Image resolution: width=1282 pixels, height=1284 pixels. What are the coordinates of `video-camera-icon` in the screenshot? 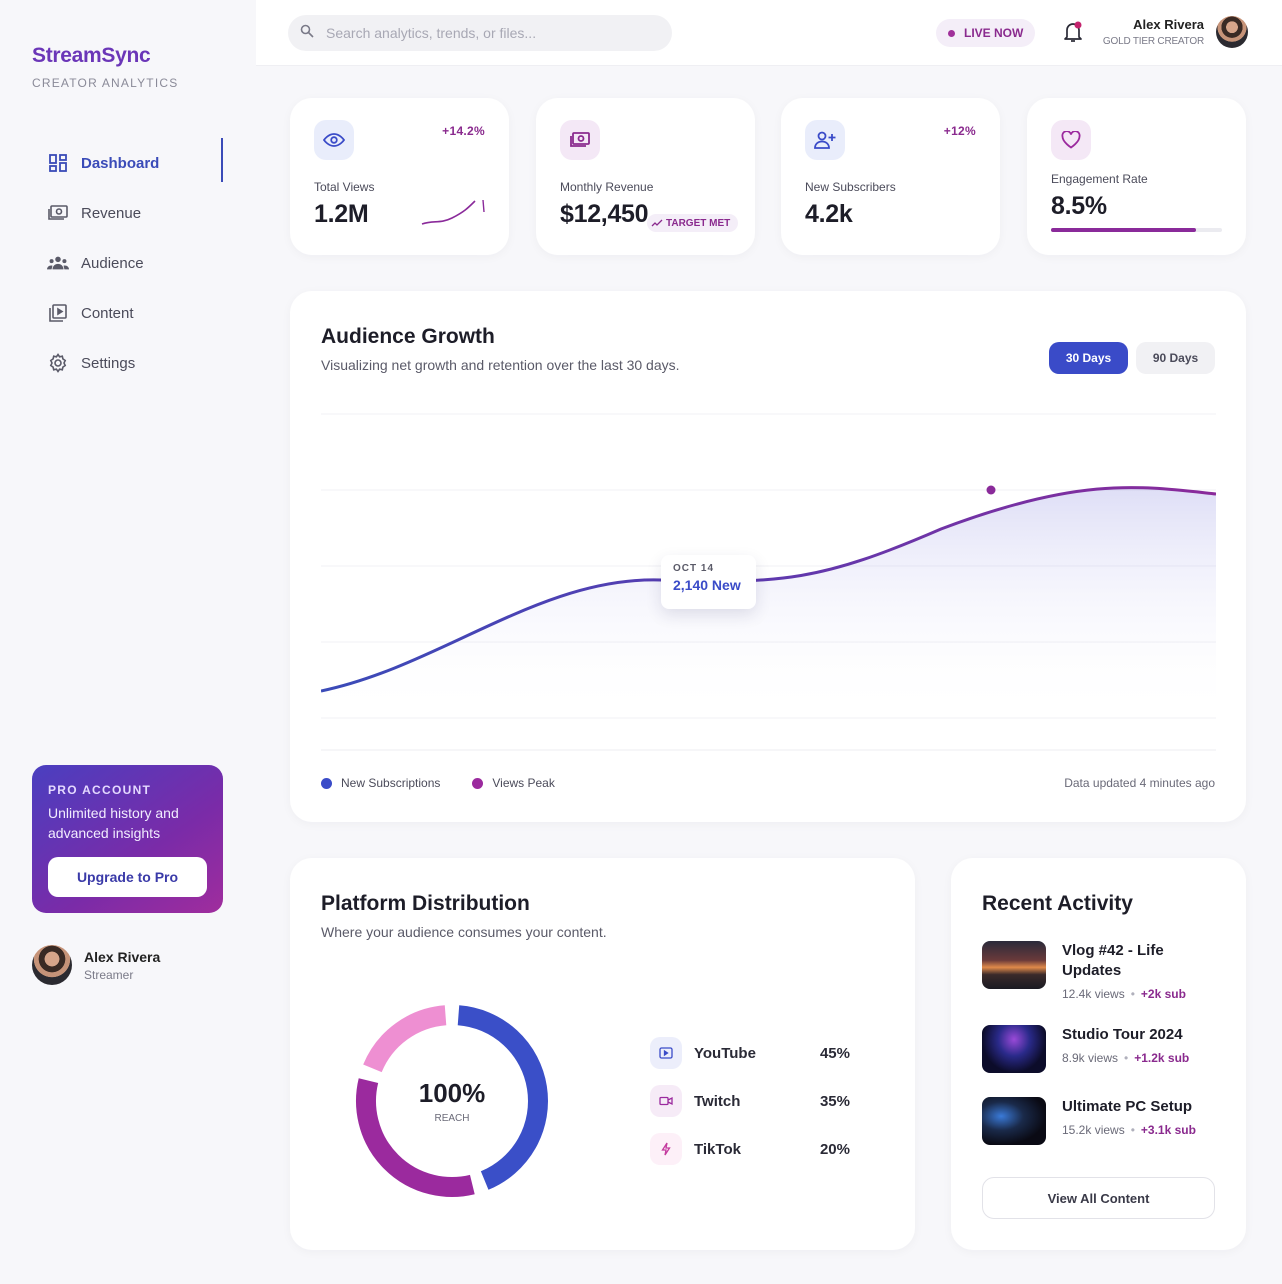 It's located at (666, 1101).